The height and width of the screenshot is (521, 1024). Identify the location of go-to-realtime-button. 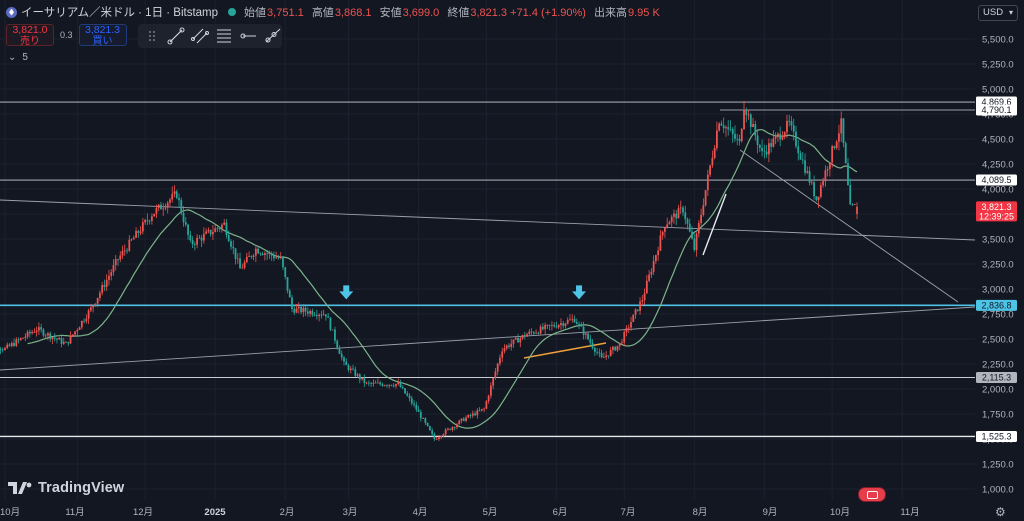
(872, 494).